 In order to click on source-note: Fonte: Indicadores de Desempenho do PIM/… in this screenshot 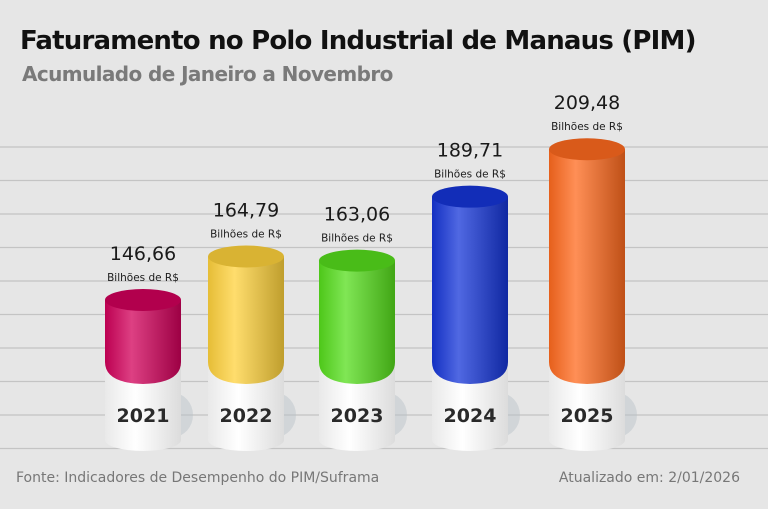, I will do `click(198, 478)`.